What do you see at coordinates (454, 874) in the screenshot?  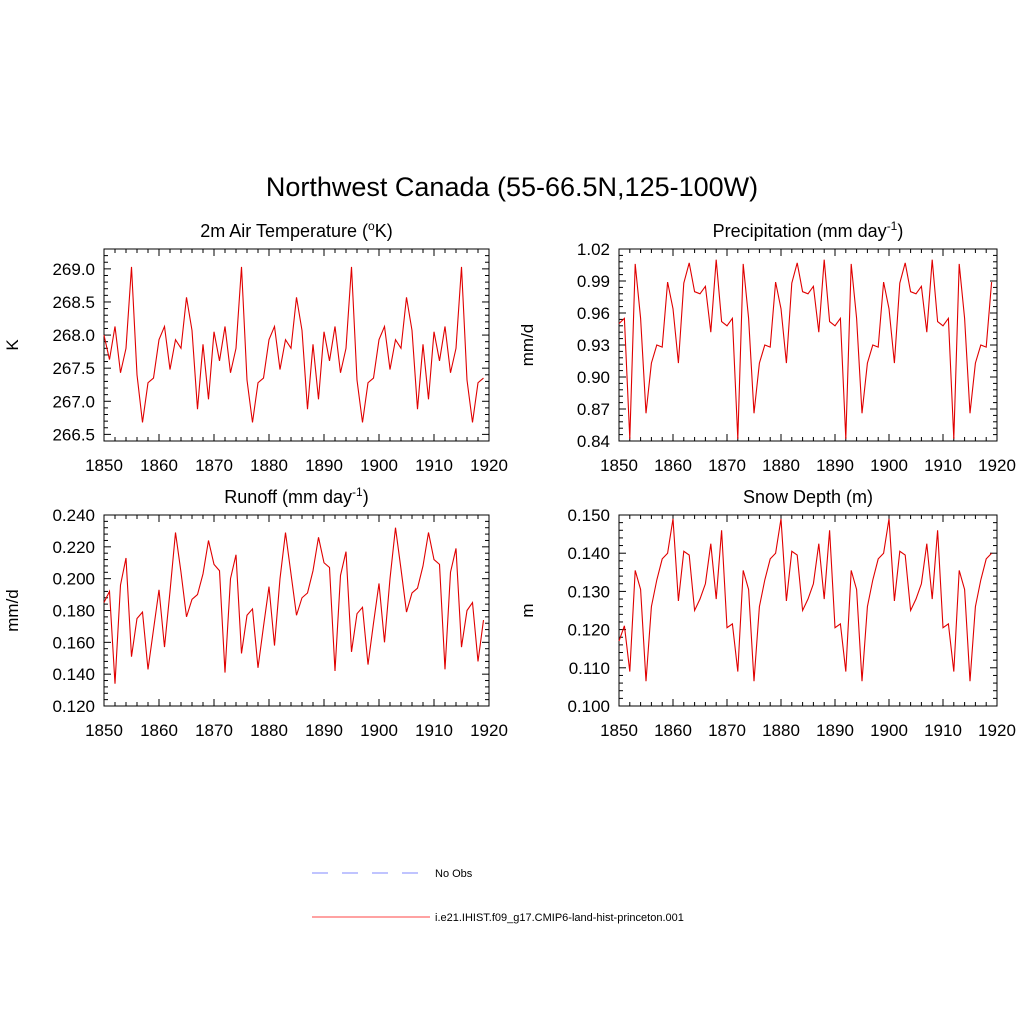 I see `legend-label-no-obs: No Obs` at bounding box center [454, 874].